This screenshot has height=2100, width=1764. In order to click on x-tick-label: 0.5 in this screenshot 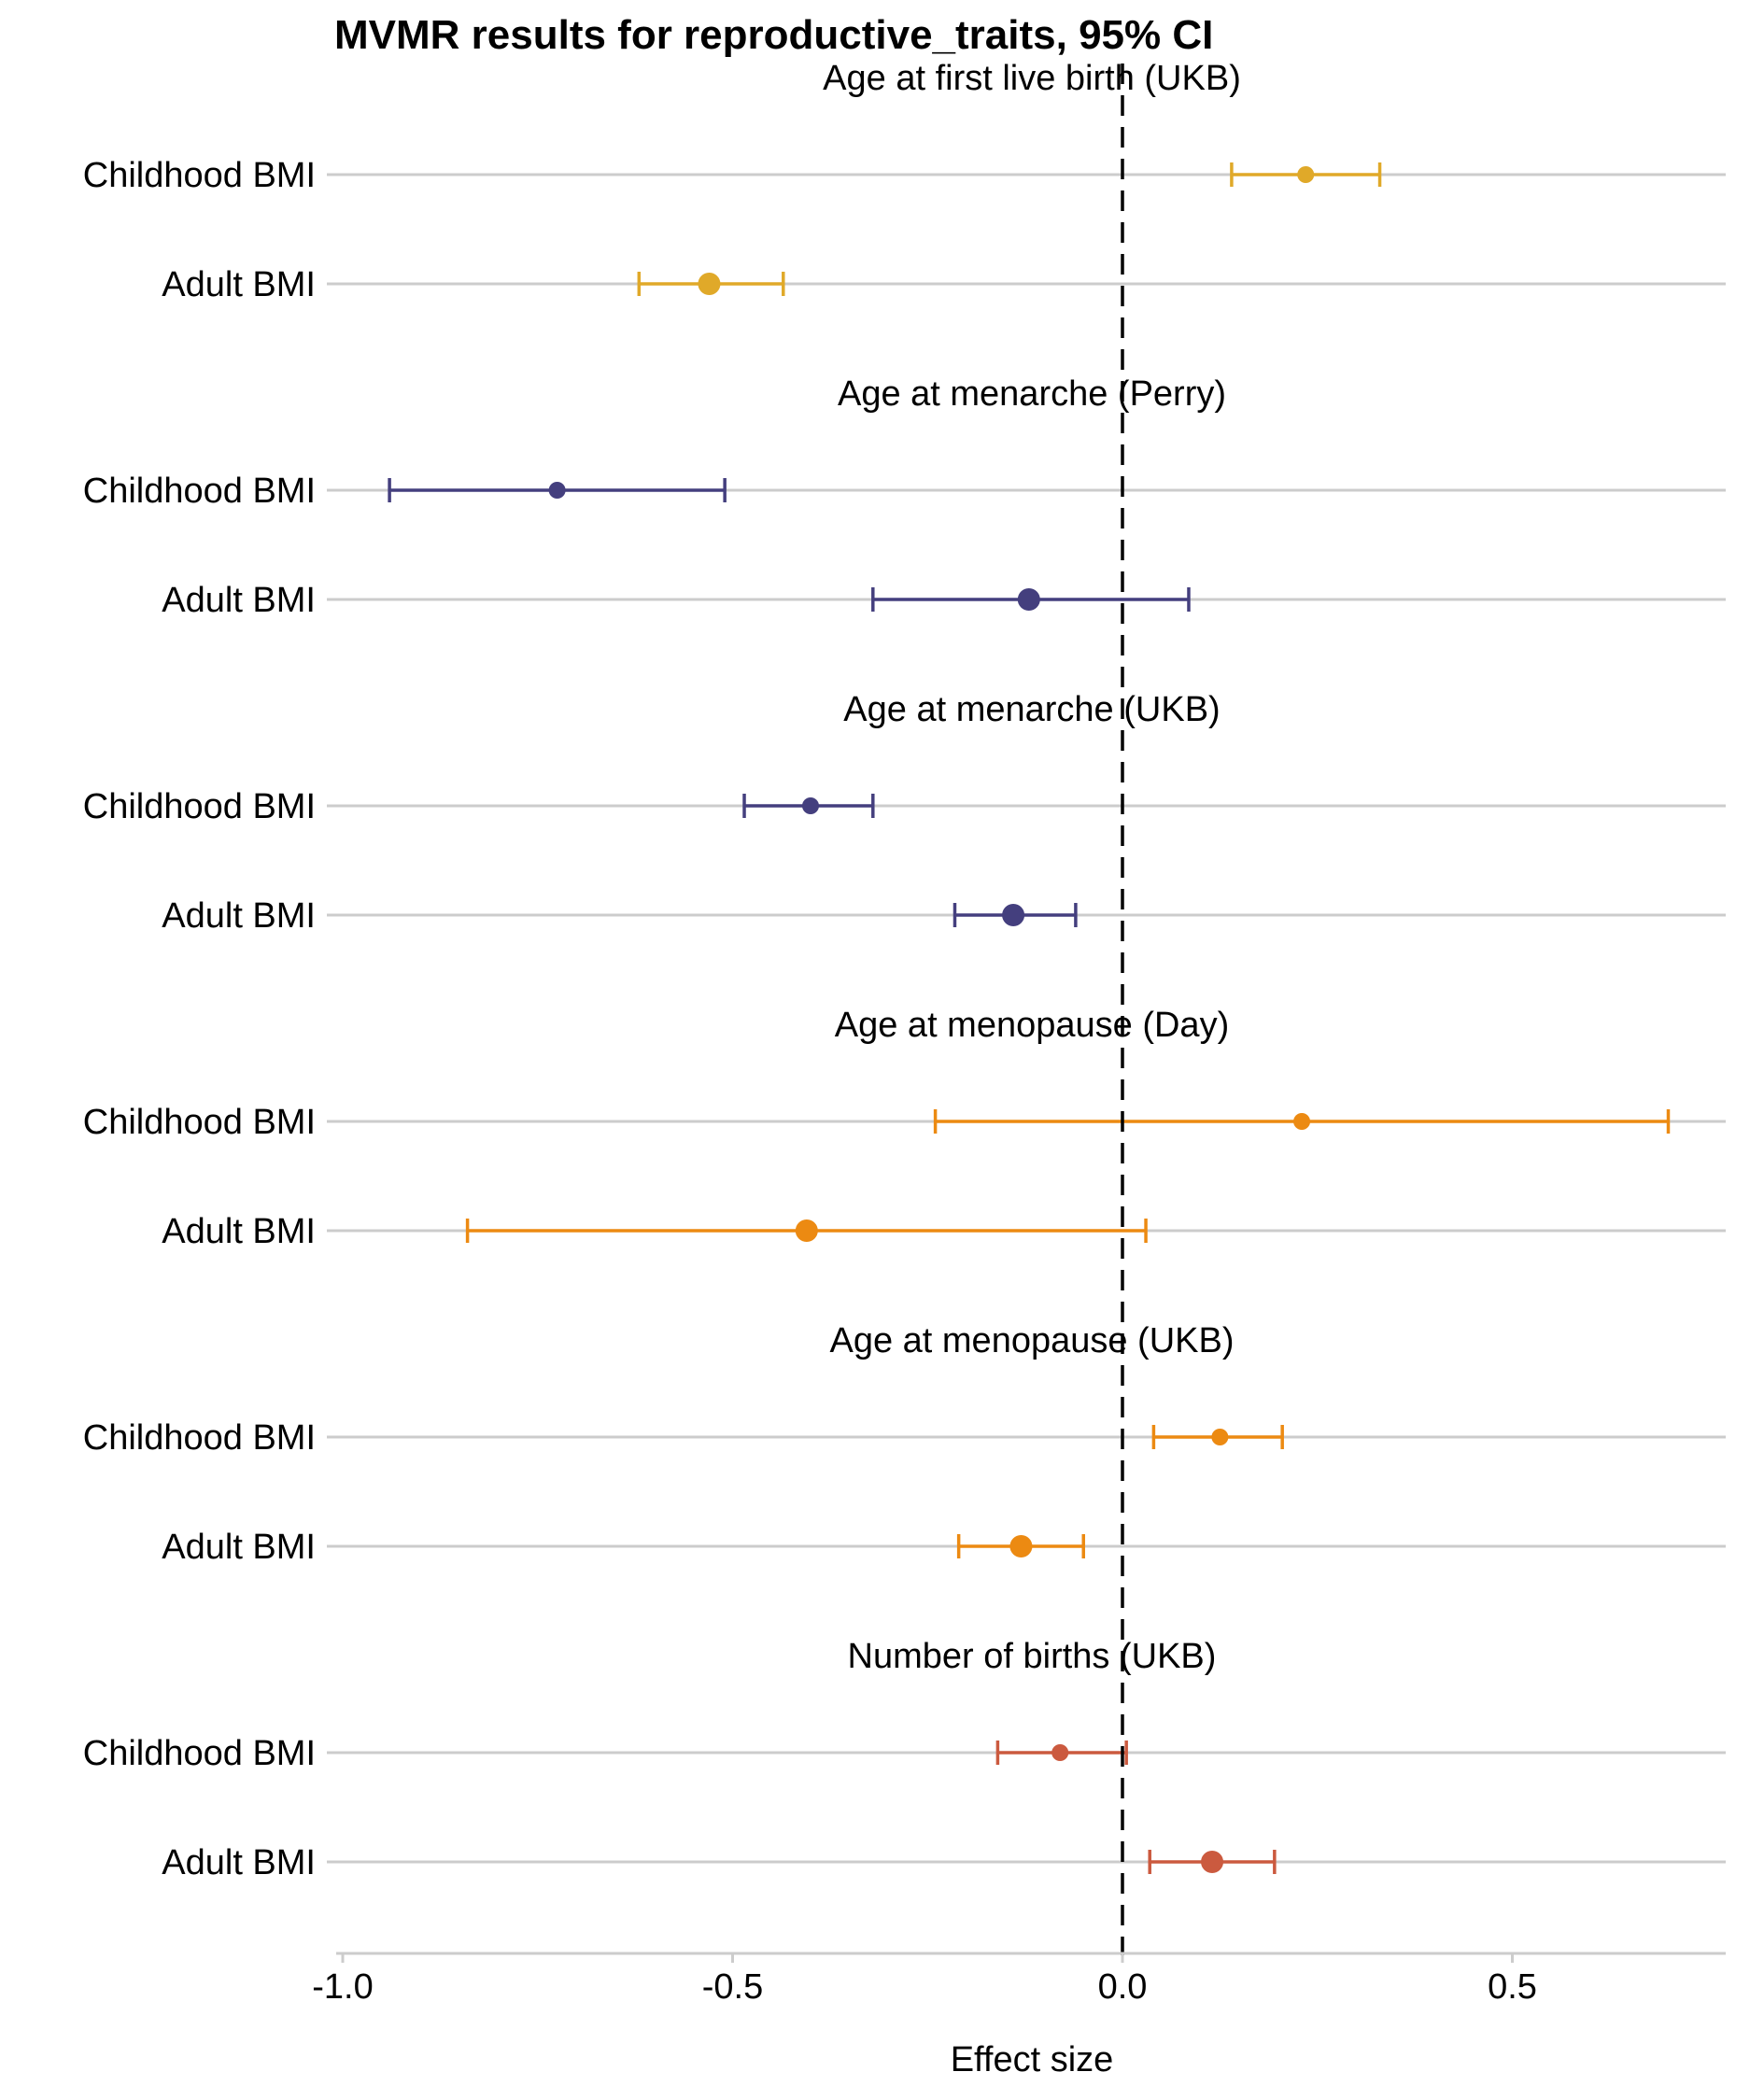, I will do `click(1512, 1987)`.